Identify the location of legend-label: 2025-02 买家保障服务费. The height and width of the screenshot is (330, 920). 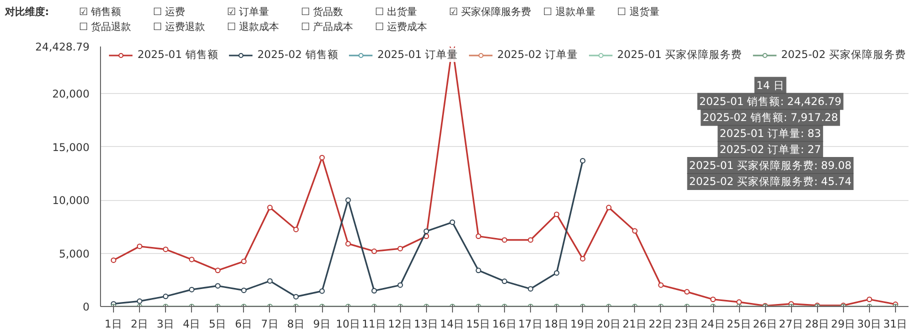
(843, 55).